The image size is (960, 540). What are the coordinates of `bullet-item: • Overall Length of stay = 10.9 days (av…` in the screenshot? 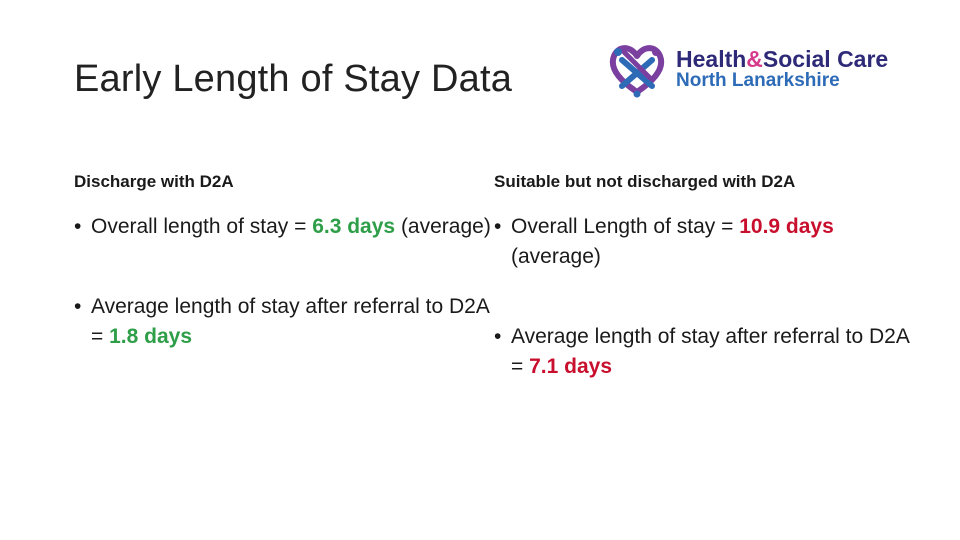 It's located at (704, 242).